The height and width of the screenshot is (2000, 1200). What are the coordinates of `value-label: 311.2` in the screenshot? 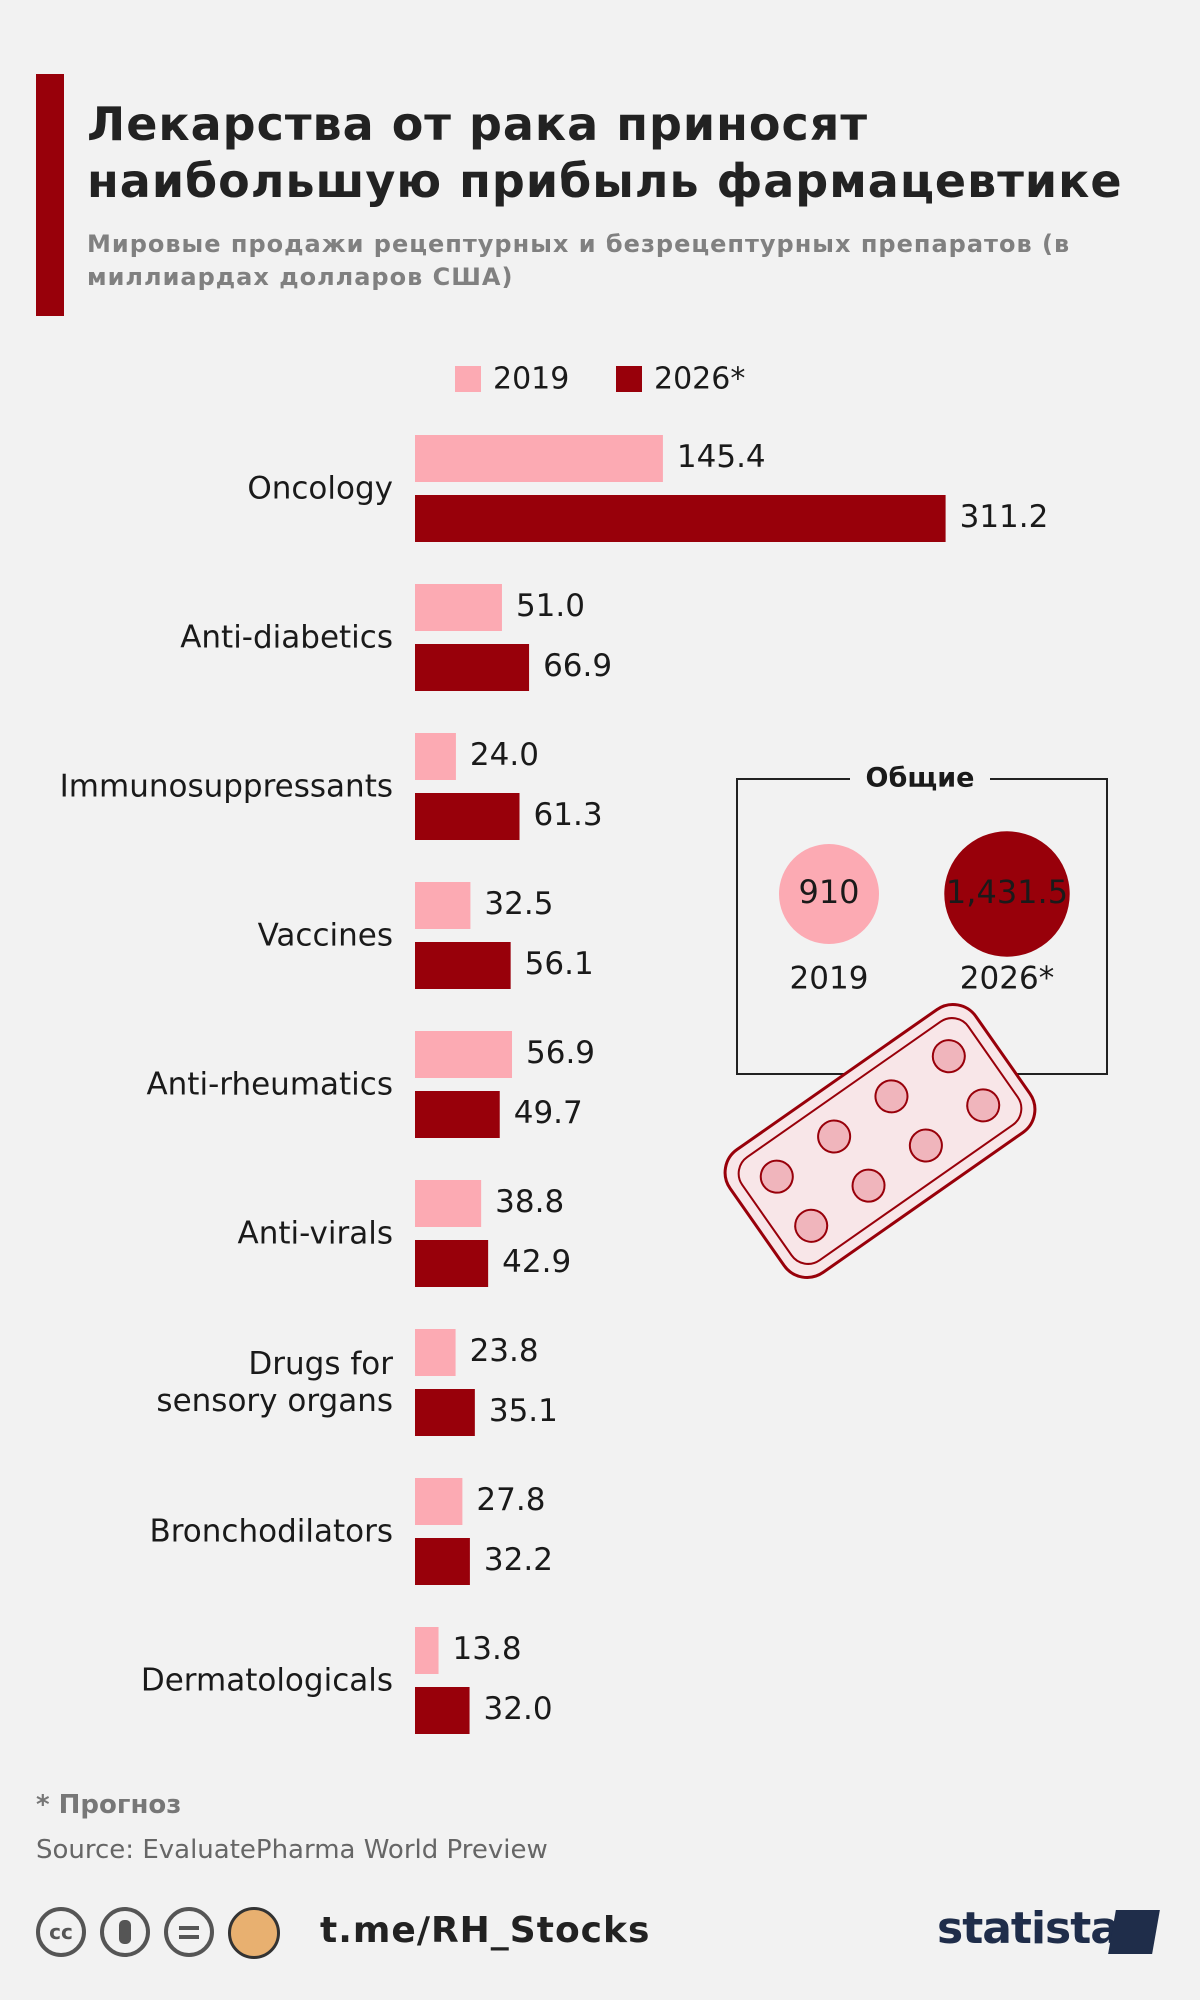 It's located at (1004, 517).